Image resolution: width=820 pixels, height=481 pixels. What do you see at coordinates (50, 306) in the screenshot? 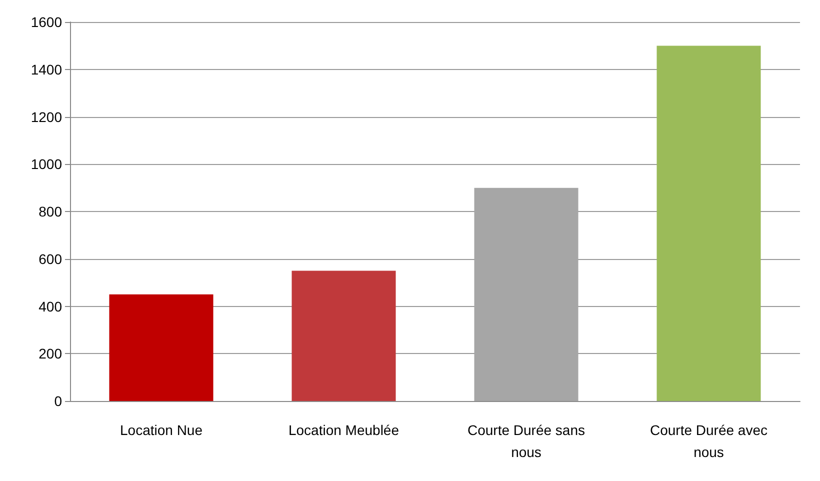
I see `y-tick-label: 400` at bounding box center [50, 306].